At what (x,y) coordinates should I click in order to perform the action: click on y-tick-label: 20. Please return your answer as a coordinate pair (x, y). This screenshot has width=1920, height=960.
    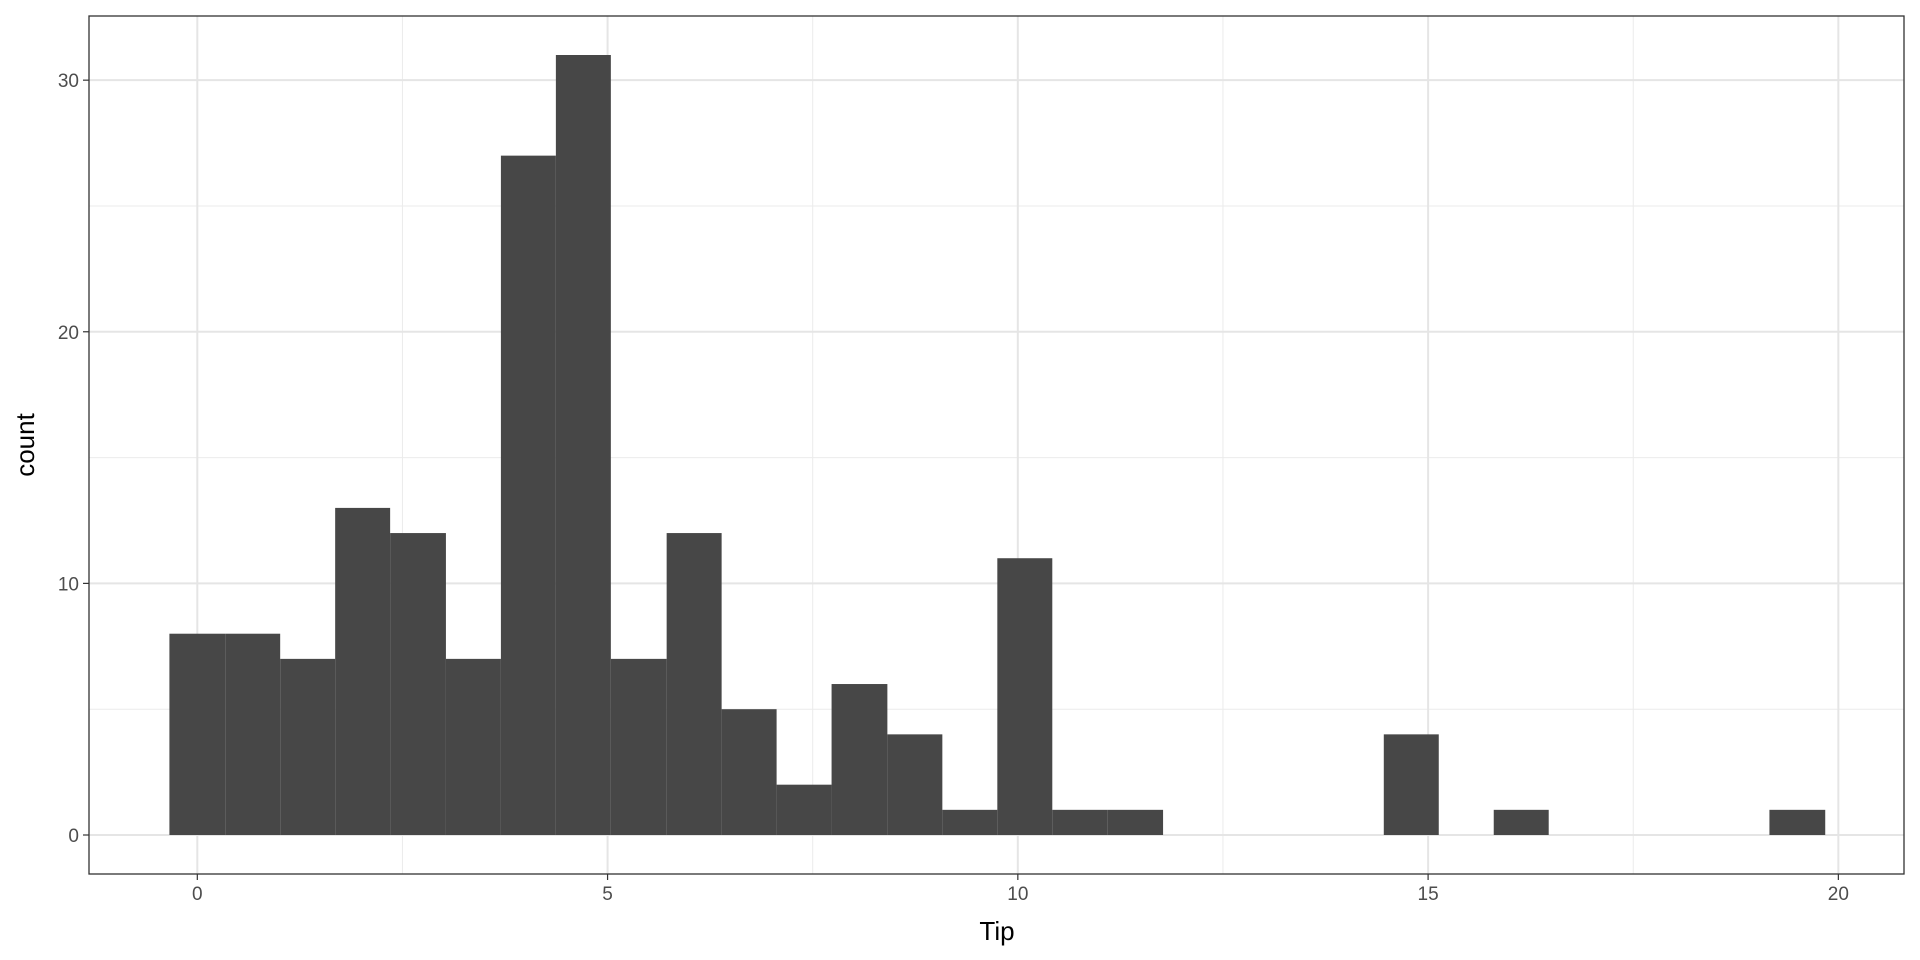
    Looking at the image, I should click on (68, 333).